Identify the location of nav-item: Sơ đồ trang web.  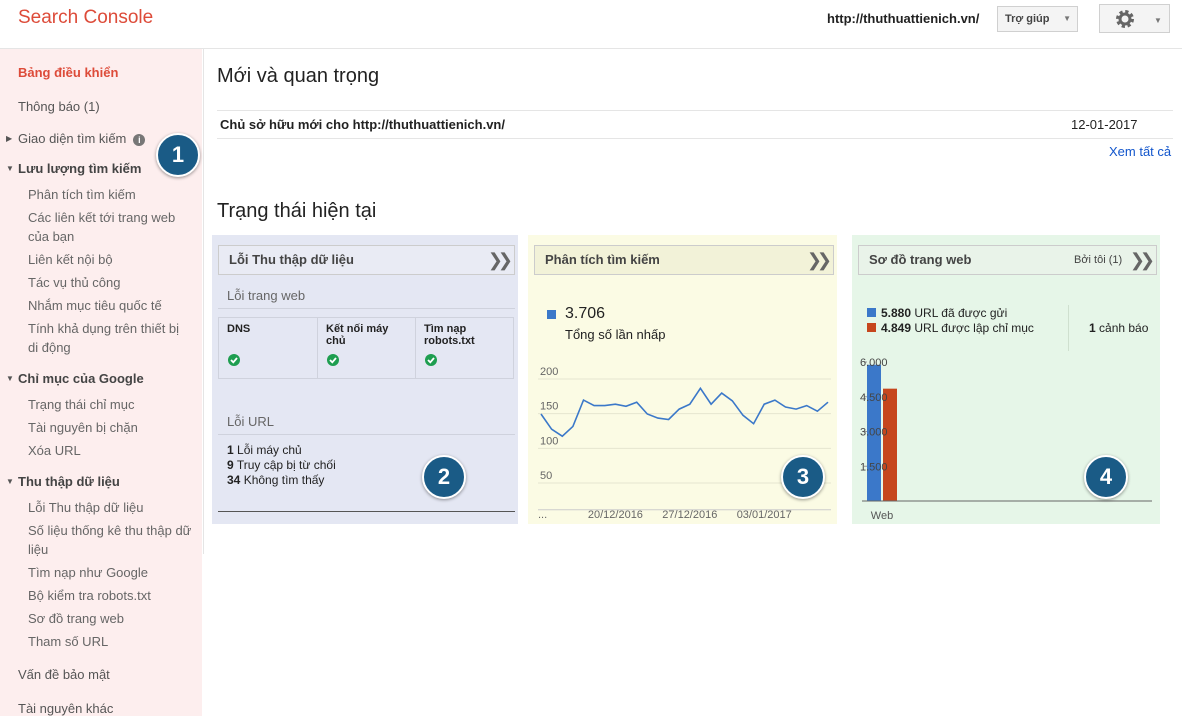
(76, 618).